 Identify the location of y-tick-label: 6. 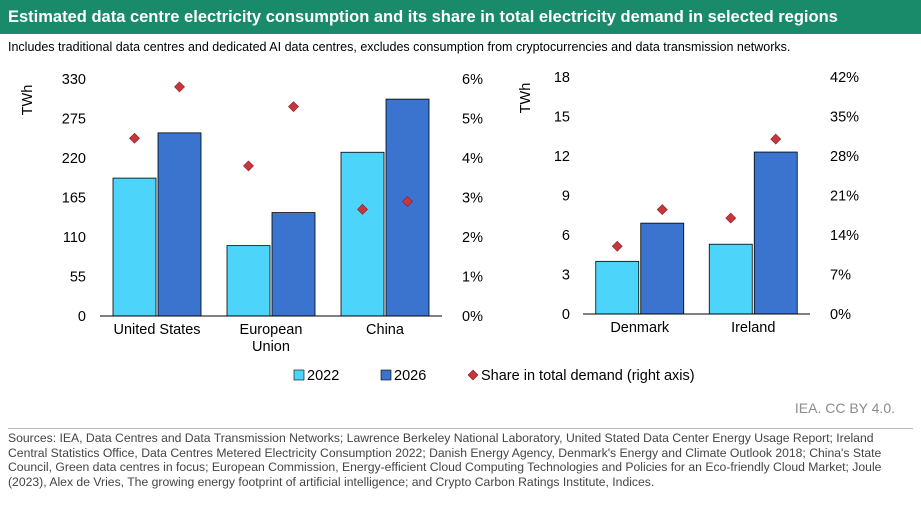
(566, 236).